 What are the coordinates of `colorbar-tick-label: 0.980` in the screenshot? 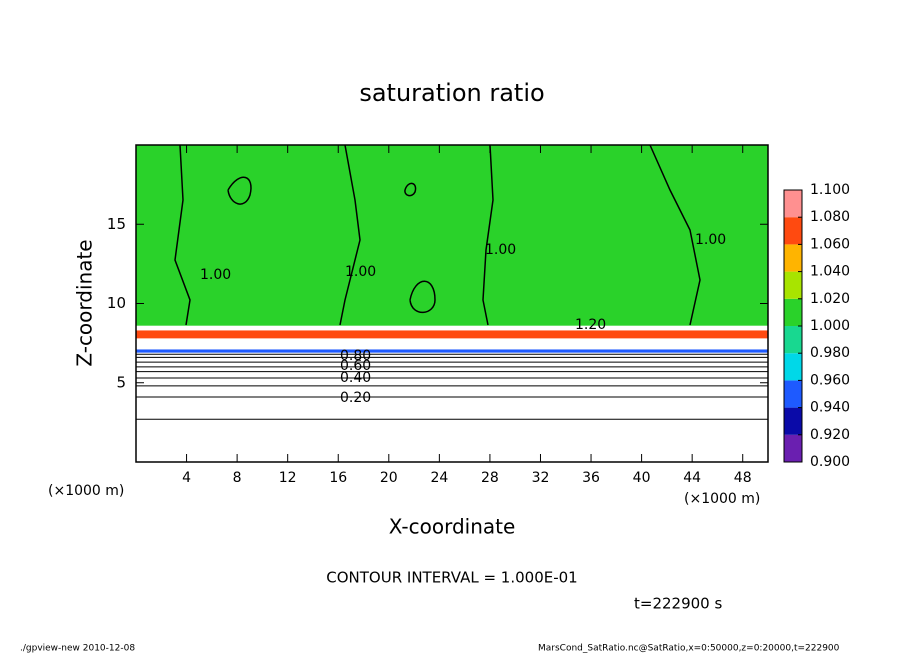 It's located at (830, 353).